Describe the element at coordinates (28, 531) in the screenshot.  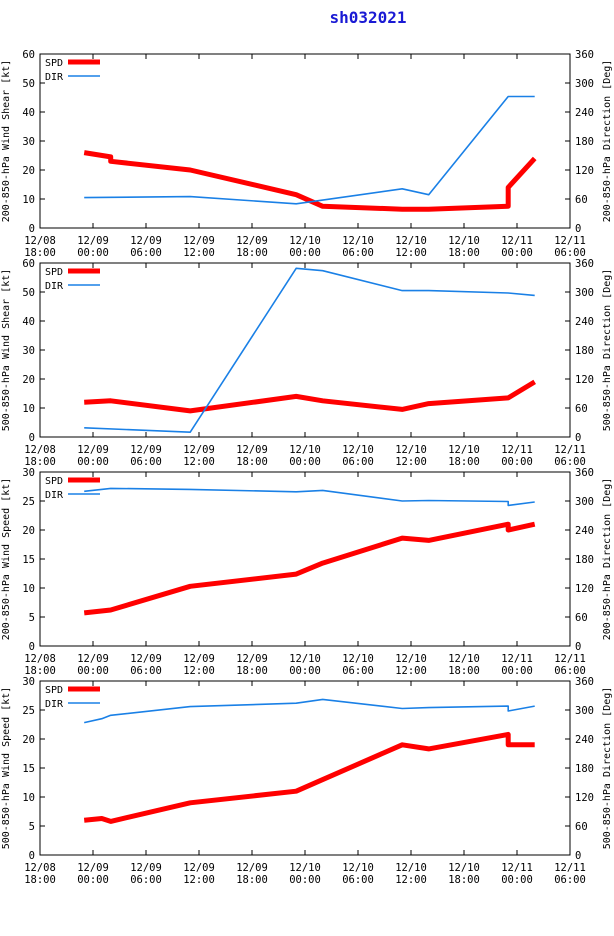
I see `y-tick-label: 20` at that location.